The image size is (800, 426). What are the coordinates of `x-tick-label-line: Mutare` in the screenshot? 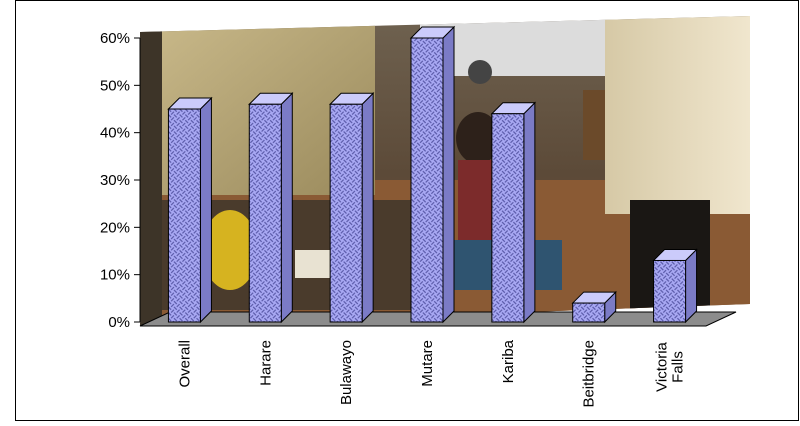 It's located at (427, 363).